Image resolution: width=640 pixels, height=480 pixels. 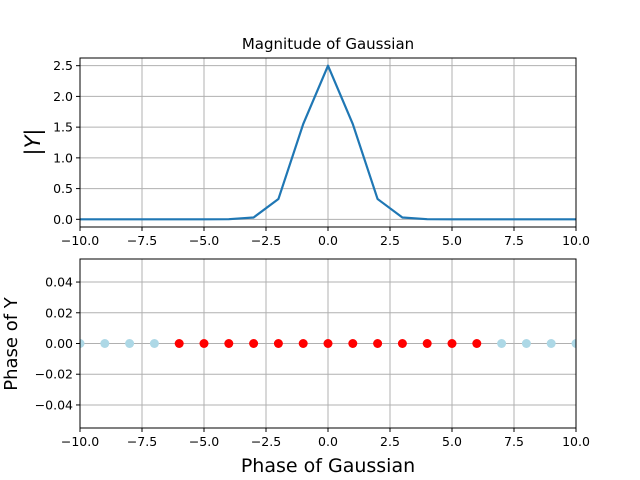 I want to click on phase-ylabel: Phase of Y, so click(x=11, y=343).